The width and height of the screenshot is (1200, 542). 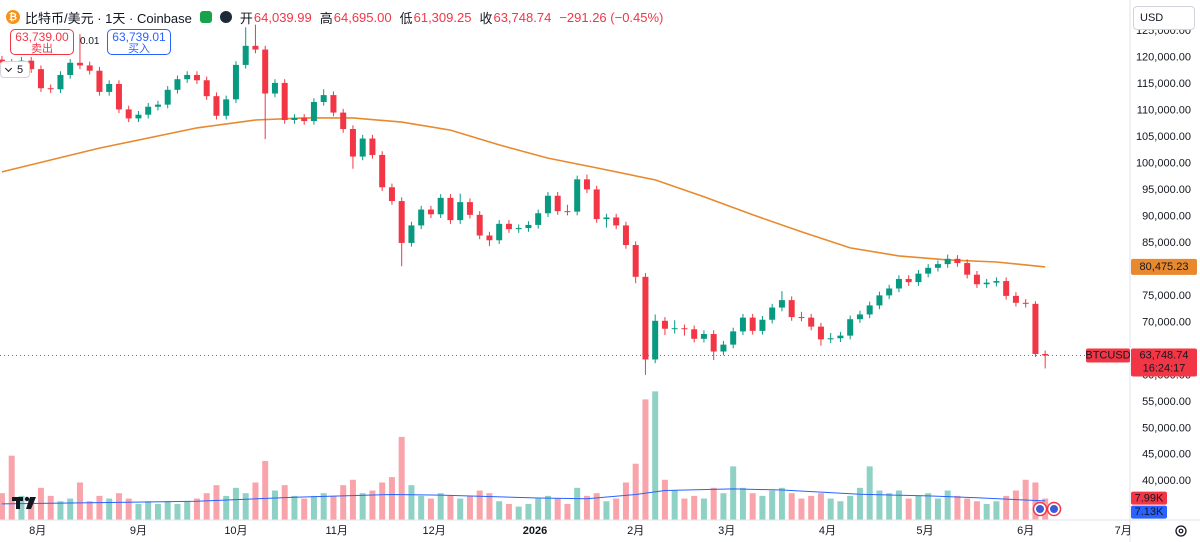 I want to click on buy-button: 63,739.01 买入, so click(x=139, y=42).